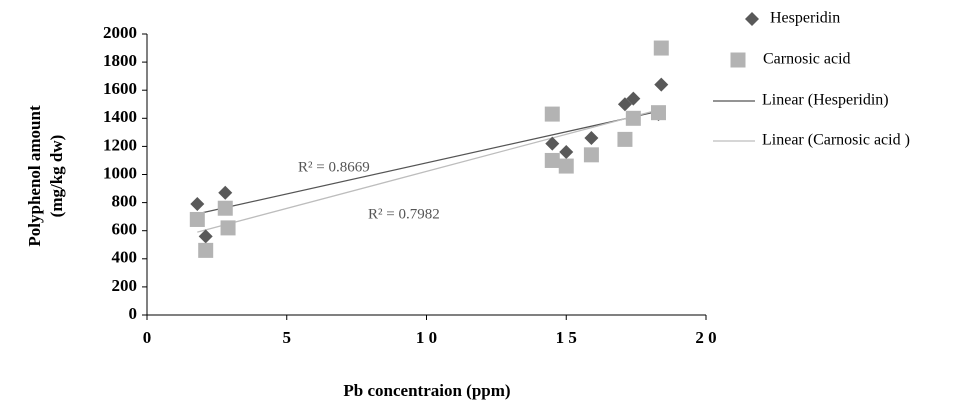 The width and height of the screenshot is (955, 410). I want to click on x-tick-label: 1 5, so click(566, 337).